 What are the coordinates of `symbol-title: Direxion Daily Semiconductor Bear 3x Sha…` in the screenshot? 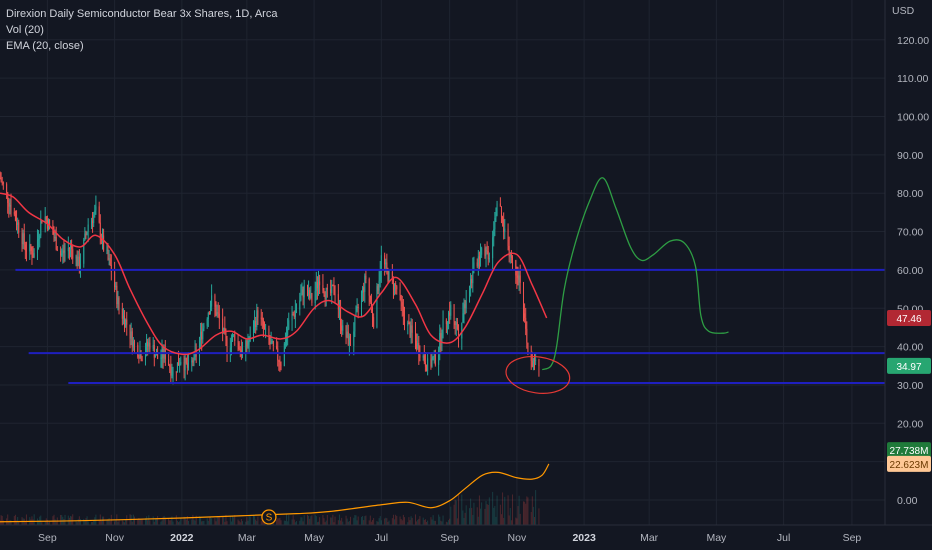 It's located at (142, 14).